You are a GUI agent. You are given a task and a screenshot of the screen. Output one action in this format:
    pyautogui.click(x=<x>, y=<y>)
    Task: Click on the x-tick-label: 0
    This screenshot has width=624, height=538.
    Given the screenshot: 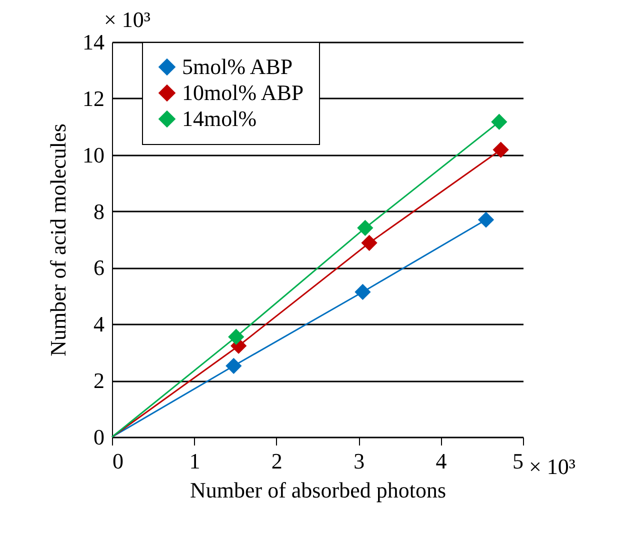 What is the action you would take?
    pyautogui.click(x=118, y=461)
    